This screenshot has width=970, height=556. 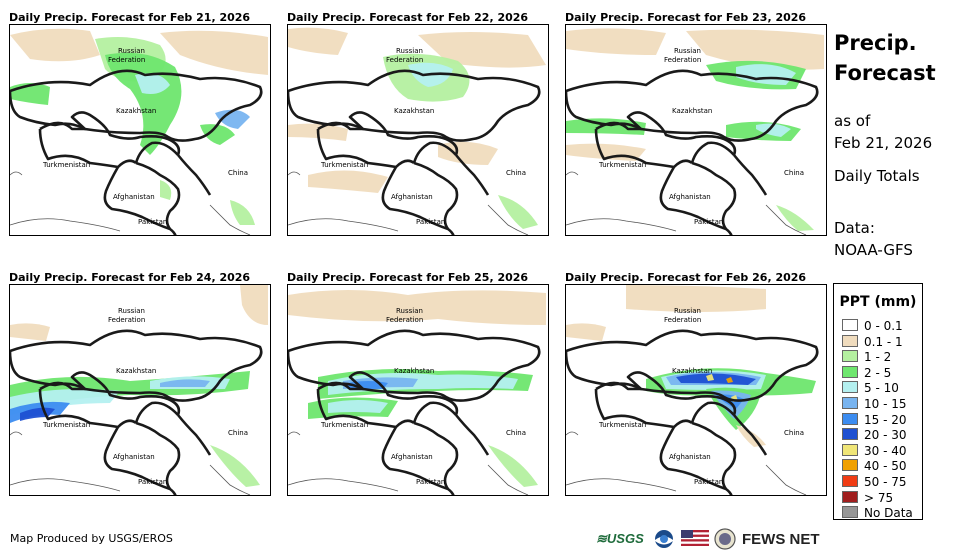 I want to click on legend-label: 1 - 2, so click(x=878, y=357).